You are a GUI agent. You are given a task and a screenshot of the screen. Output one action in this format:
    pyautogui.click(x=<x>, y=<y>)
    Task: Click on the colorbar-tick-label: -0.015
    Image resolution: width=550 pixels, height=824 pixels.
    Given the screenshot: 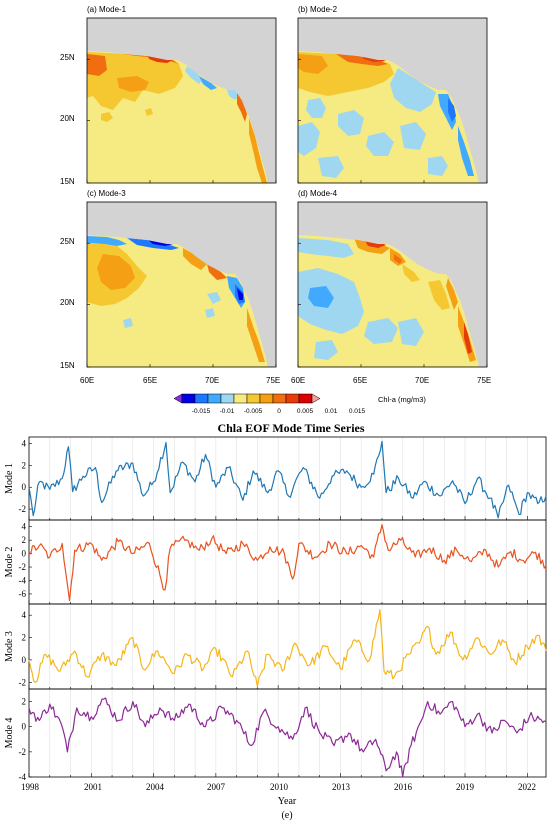 What is the action you would take?
    pyautogui.click(x=201, y=411)
    